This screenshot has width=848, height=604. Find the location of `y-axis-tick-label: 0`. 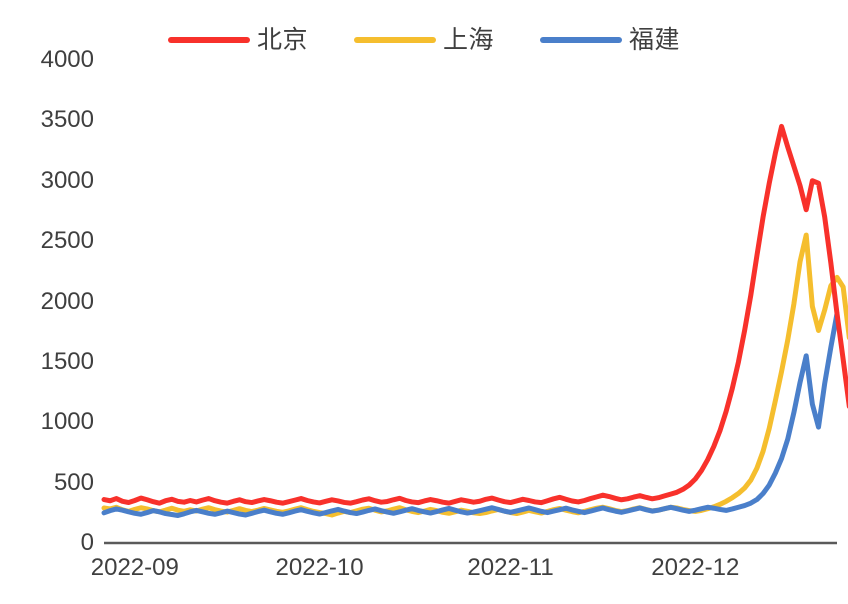

y-axis-tick-label: 0 is located at coordinates (87, 542).